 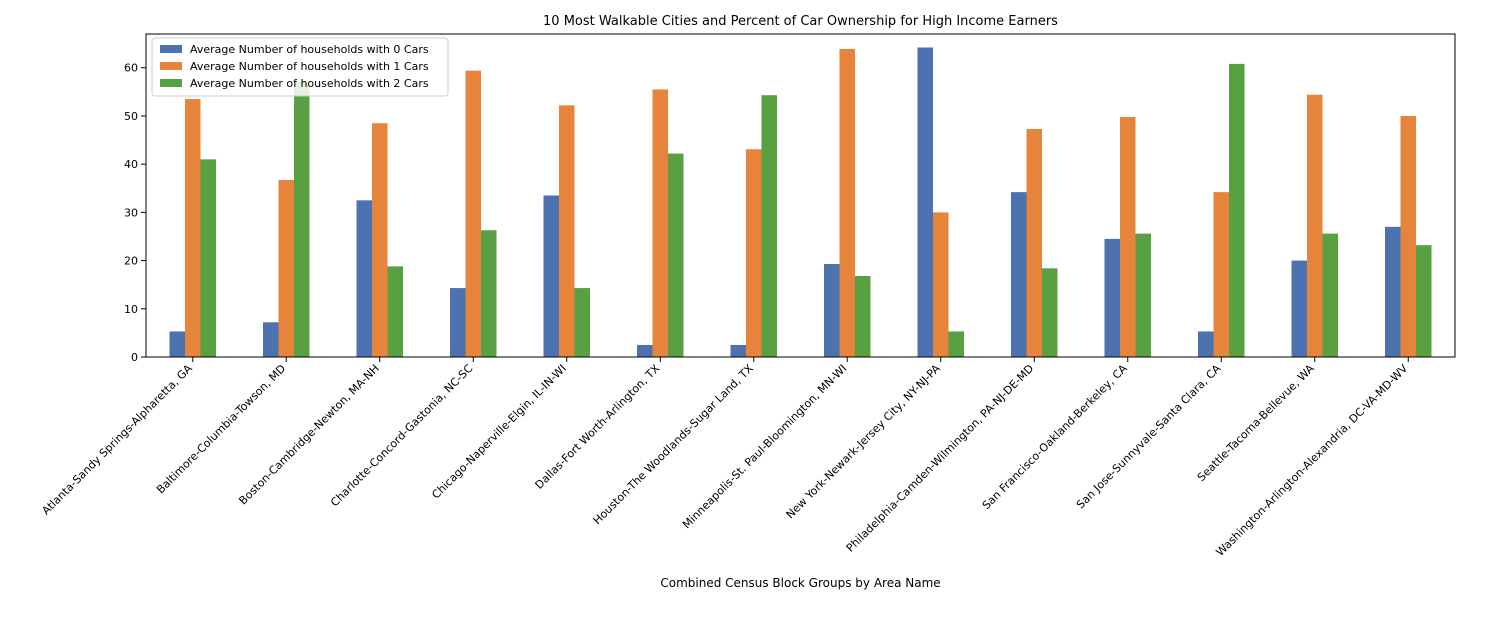 What do you see at coordinates (309, 83) in the screenshot?
I see `legend-label-2: Average Number of households with 2 Cars` at bounding box center [309, 83].